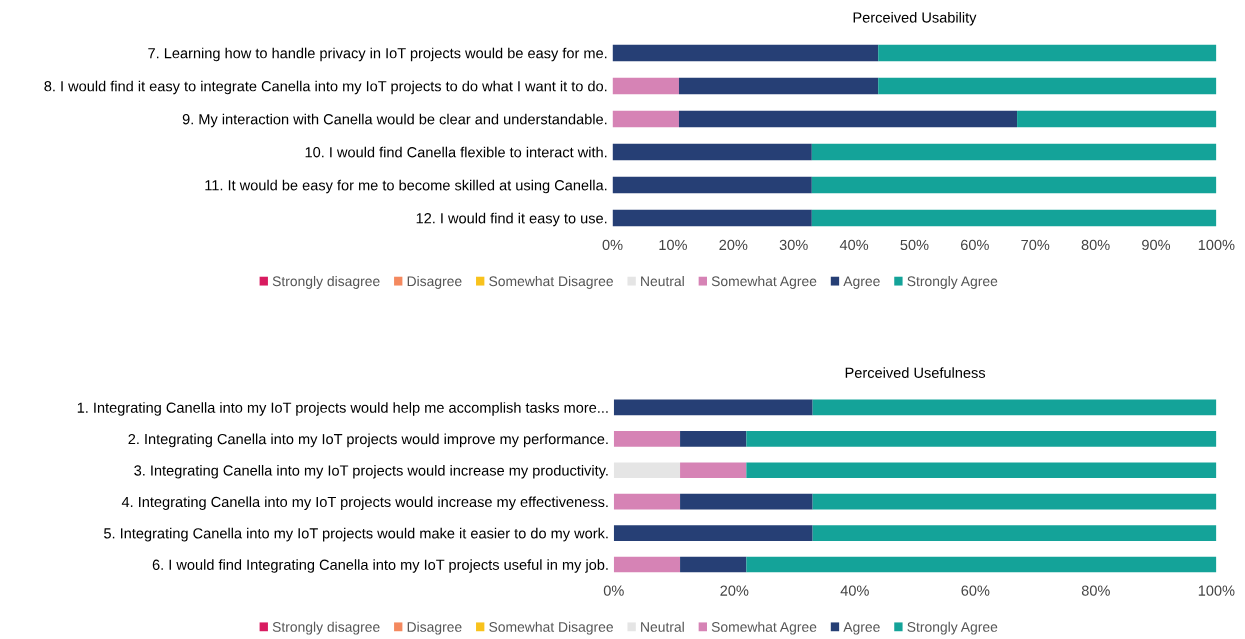  I want to click on y-tick-label: 12. I would find it easy to use., so click(511, 219).